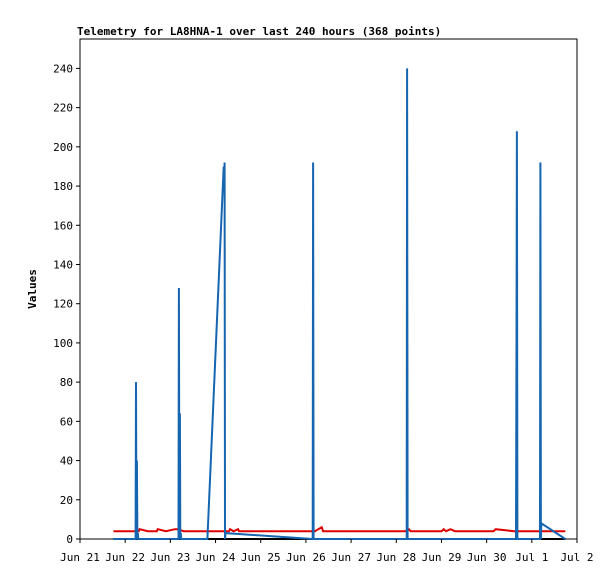 The image size is (615, 579). What do you see at coordinates (63, 68) in the screenshot?
I see `y-tick-label: 240` at bounding box center [63, 68].